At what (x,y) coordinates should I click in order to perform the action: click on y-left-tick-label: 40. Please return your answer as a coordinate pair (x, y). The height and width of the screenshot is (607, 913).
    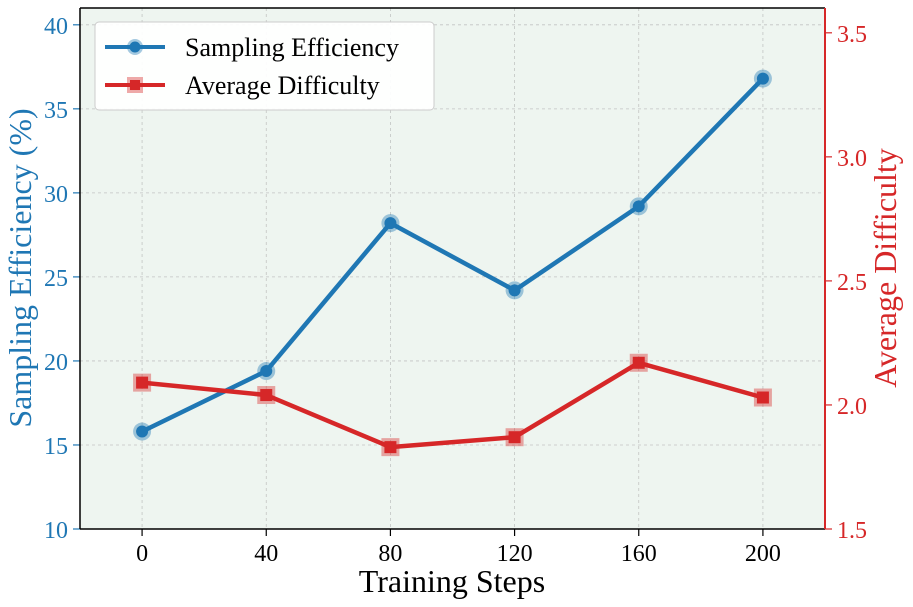
    Looking at the image, I should click on (56, 27).